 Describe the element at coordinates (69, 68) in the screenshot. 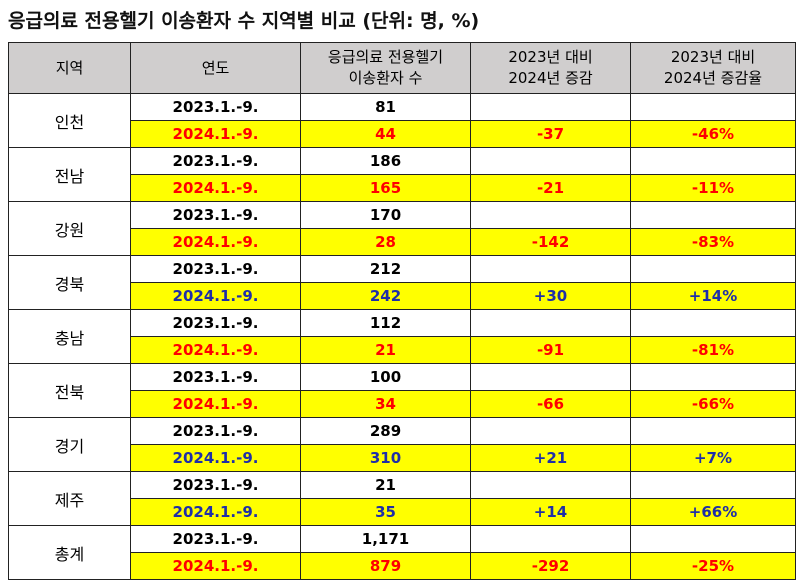

I see `header-cell: 지역` at that location.